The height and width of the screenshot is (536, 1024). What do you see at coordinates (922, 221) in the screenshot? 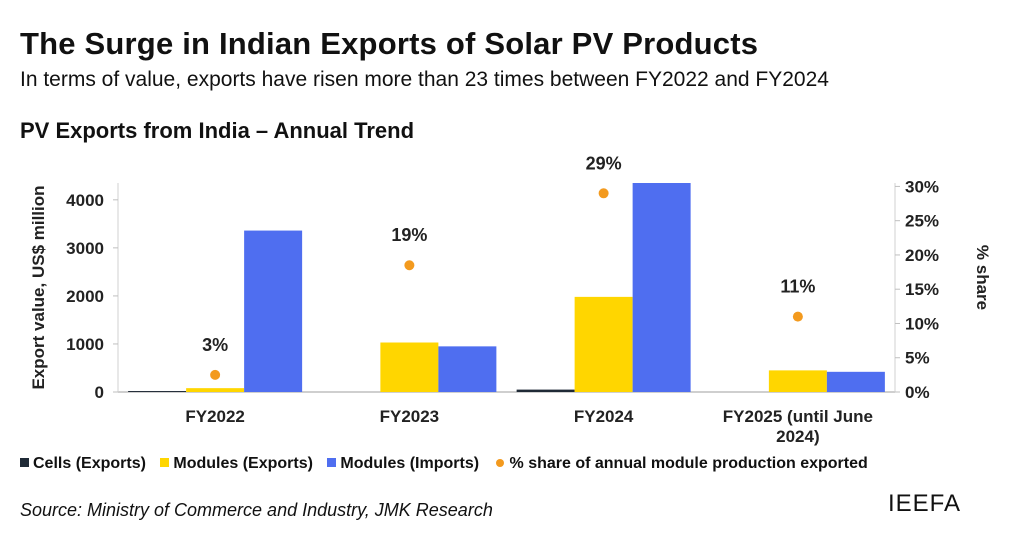
I see `y2-tick-label: 25%` at bounding box center [922, 221].